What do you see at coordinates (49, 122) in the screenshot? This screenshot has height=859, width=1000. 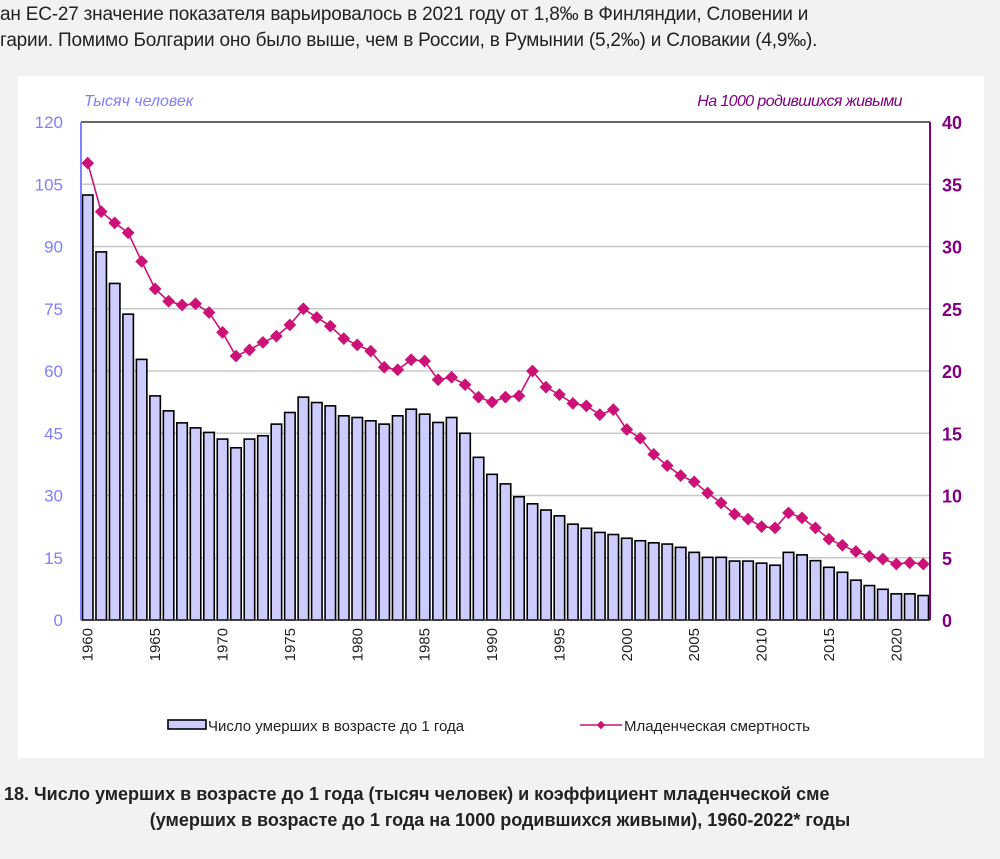 I see `left-axis-tick-label: 120` at bounding box center [49, 122].